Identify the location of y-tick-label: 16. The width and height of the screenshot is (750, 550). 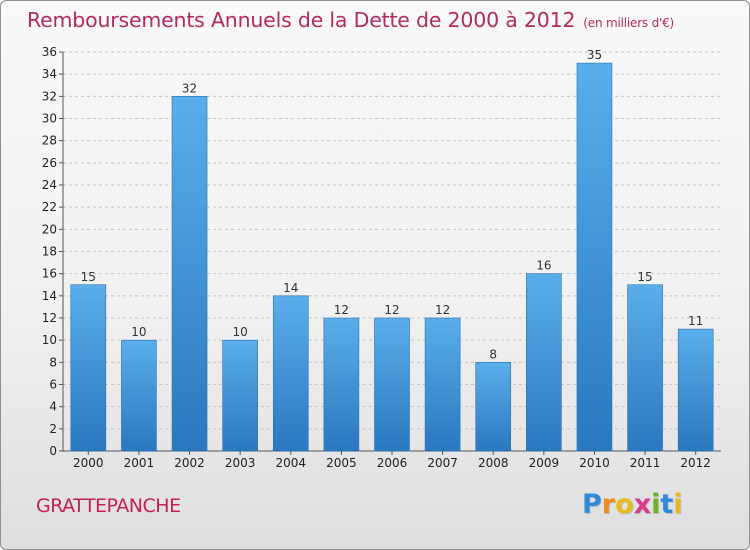
(49, 274).